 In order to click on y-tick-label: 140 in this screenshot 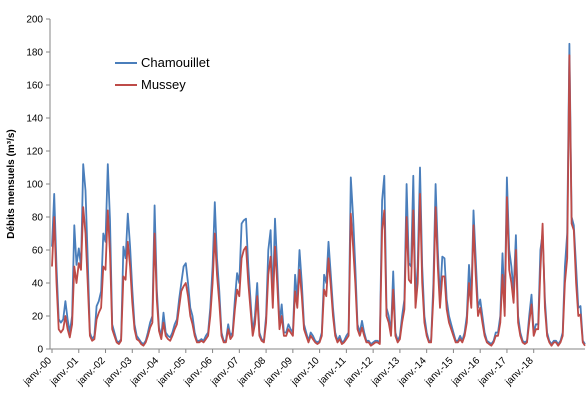, I will do `click(34, 119)`.